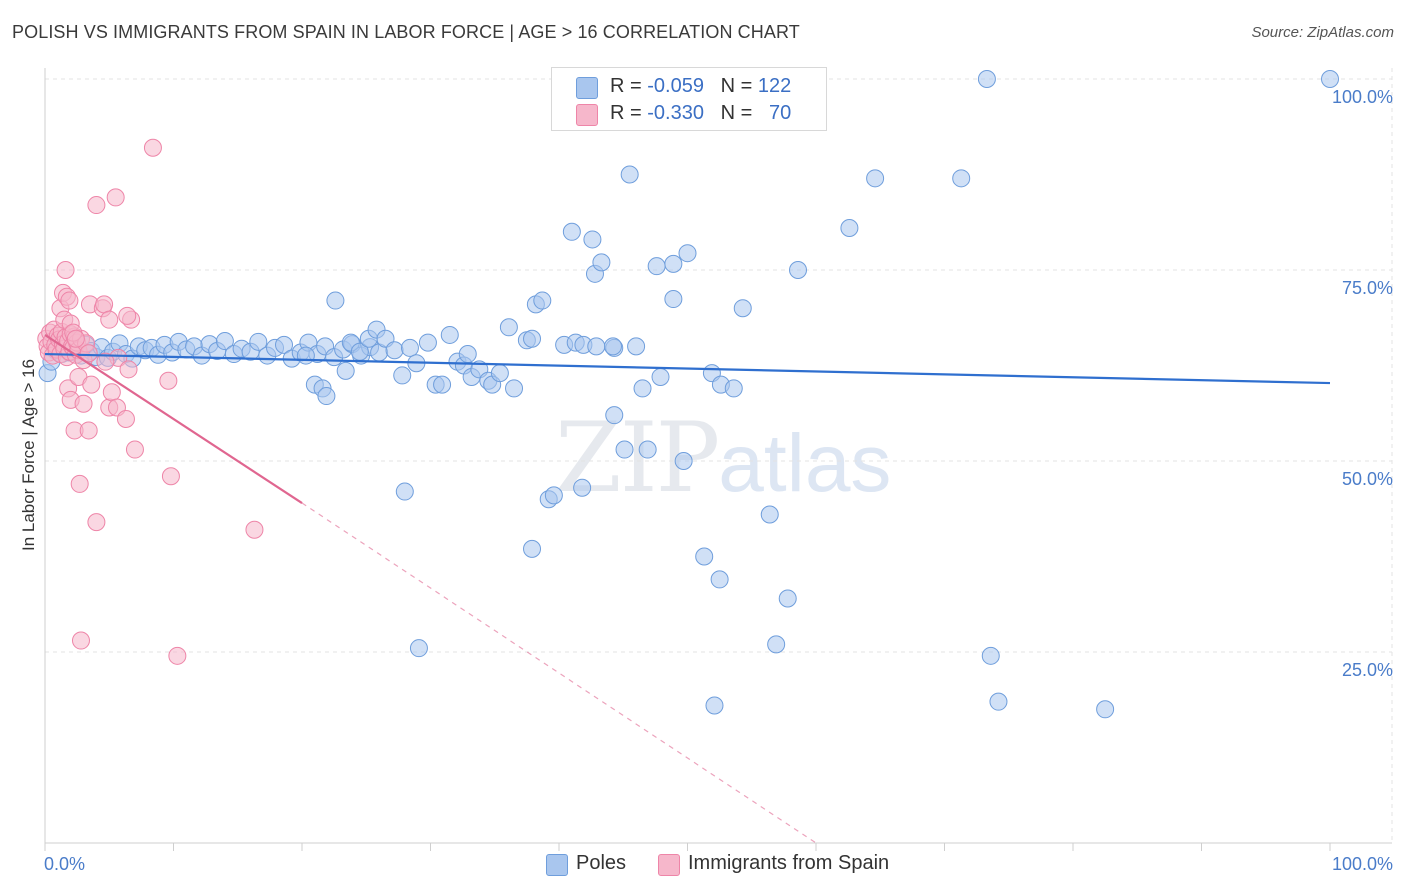  I want to click on trend-line-extension, so click(559, 673).